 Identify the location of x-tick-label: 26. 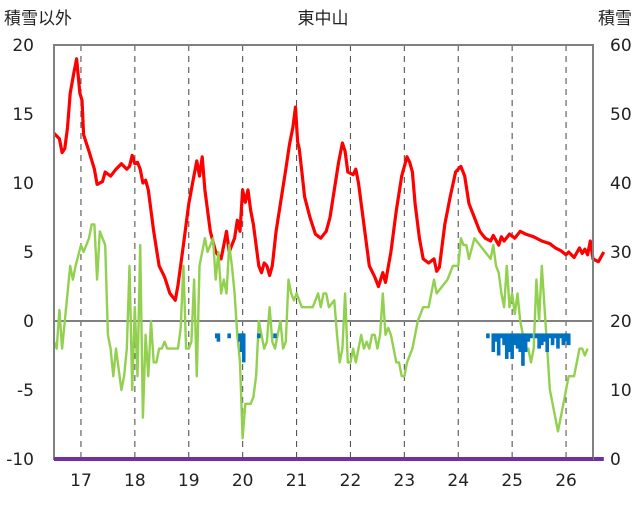
(566, 481).